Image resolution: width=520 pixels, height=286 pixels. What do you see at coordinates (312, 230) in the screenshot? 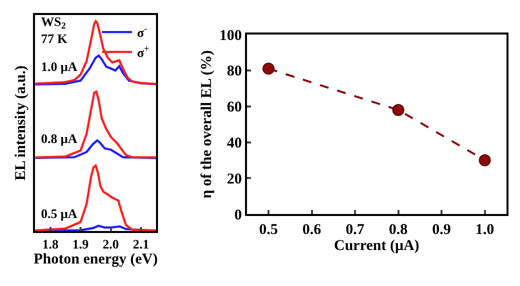
I see `x-tick-label: 0.6` at bounding box center [312, 230].